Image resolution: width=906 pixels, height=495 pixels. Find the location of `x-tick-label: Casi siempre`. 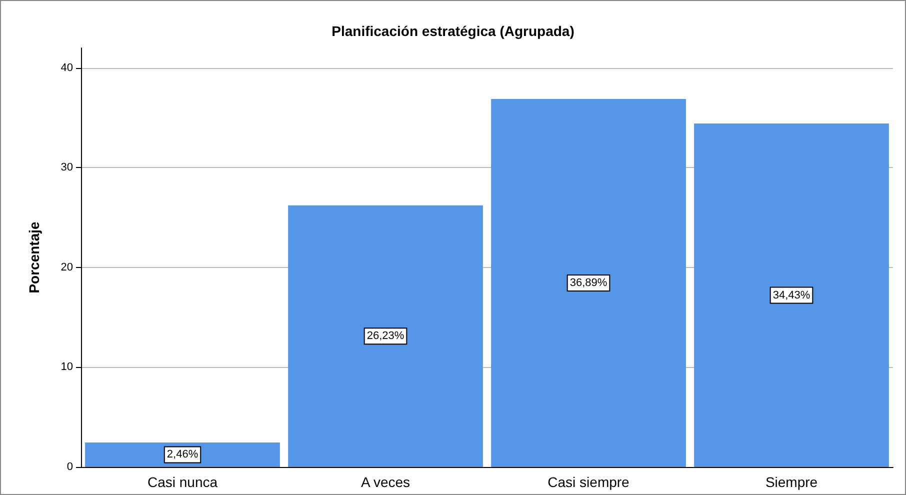

x-tick-label: Casi siempre is located at coordinates (589, 482).